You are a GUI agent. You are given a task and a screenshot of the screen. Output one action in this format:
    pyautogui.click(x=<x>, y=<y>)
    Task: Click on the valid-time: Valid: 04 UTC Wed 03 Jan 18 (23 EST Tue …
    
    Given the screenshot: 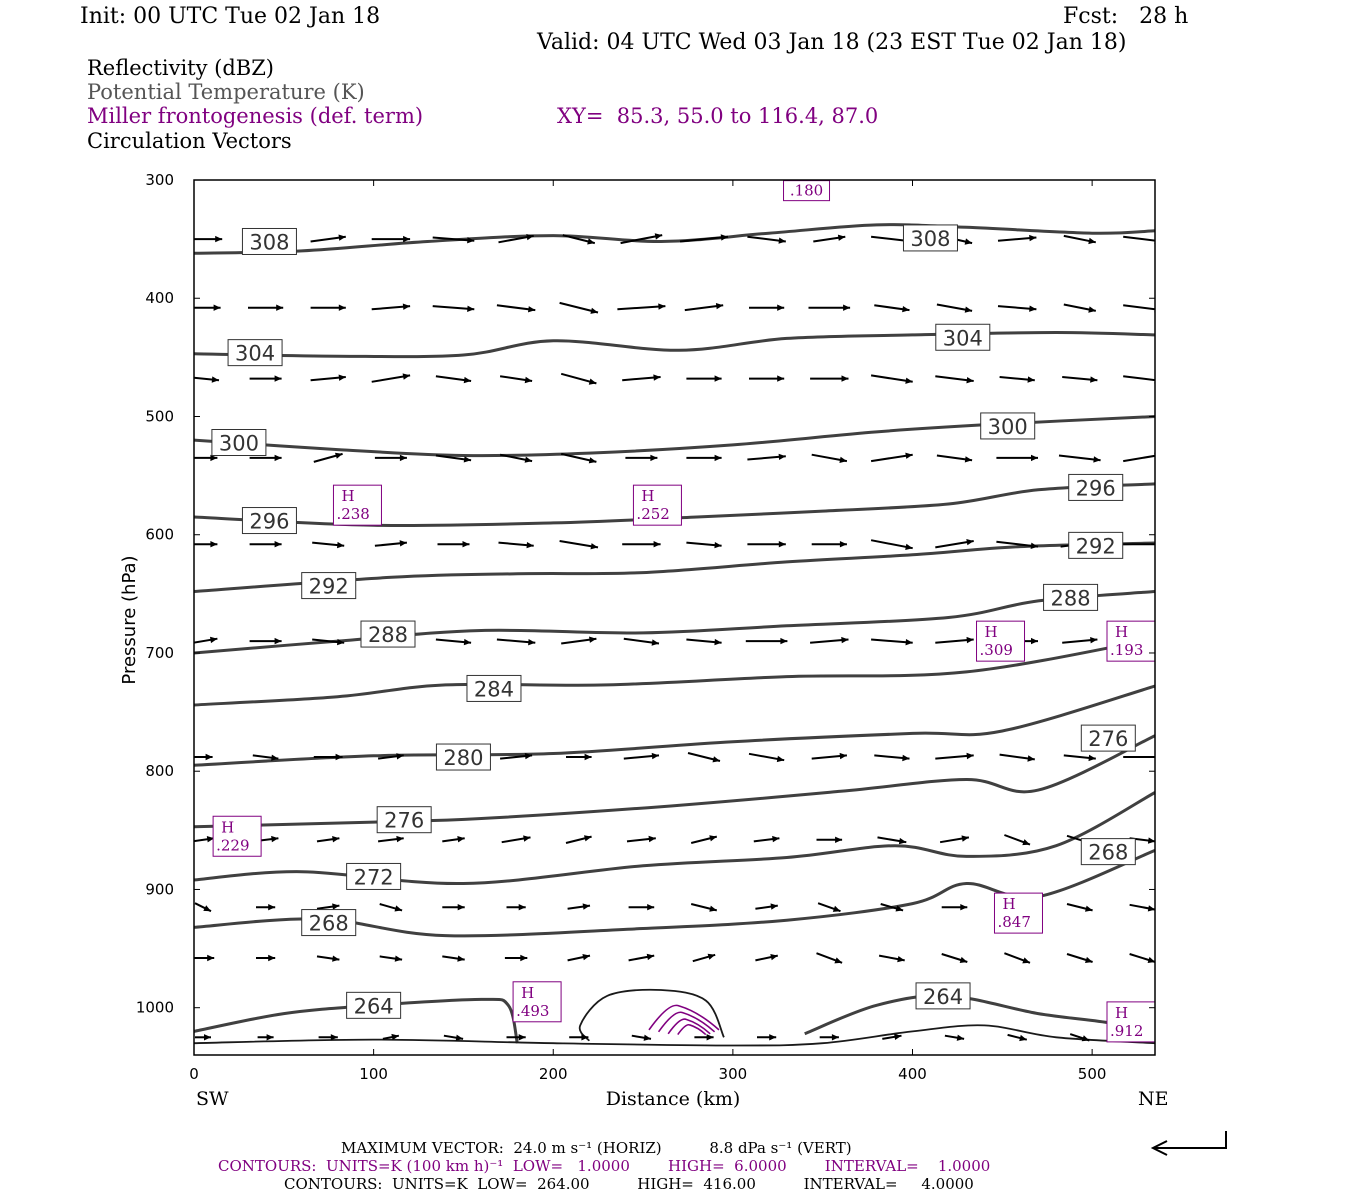 What is the action you would take?
    pyautogui.click(x=832, y=42)
    